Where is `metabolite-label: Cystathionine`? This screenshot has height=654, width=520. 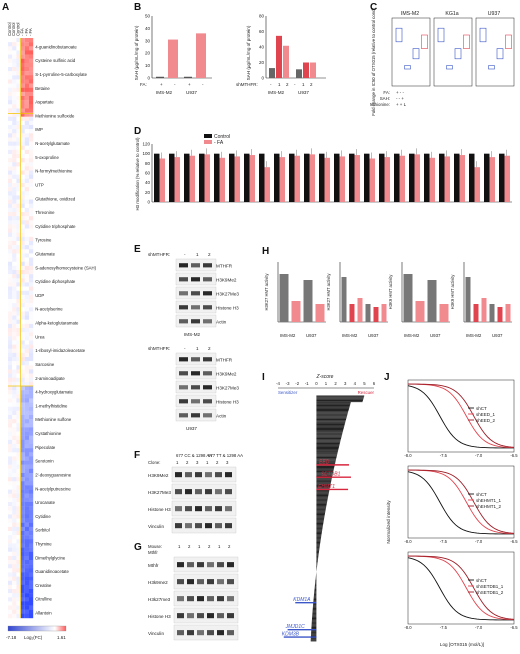
metabolite-label: Cystathionine is located at coordinates (48, 433).